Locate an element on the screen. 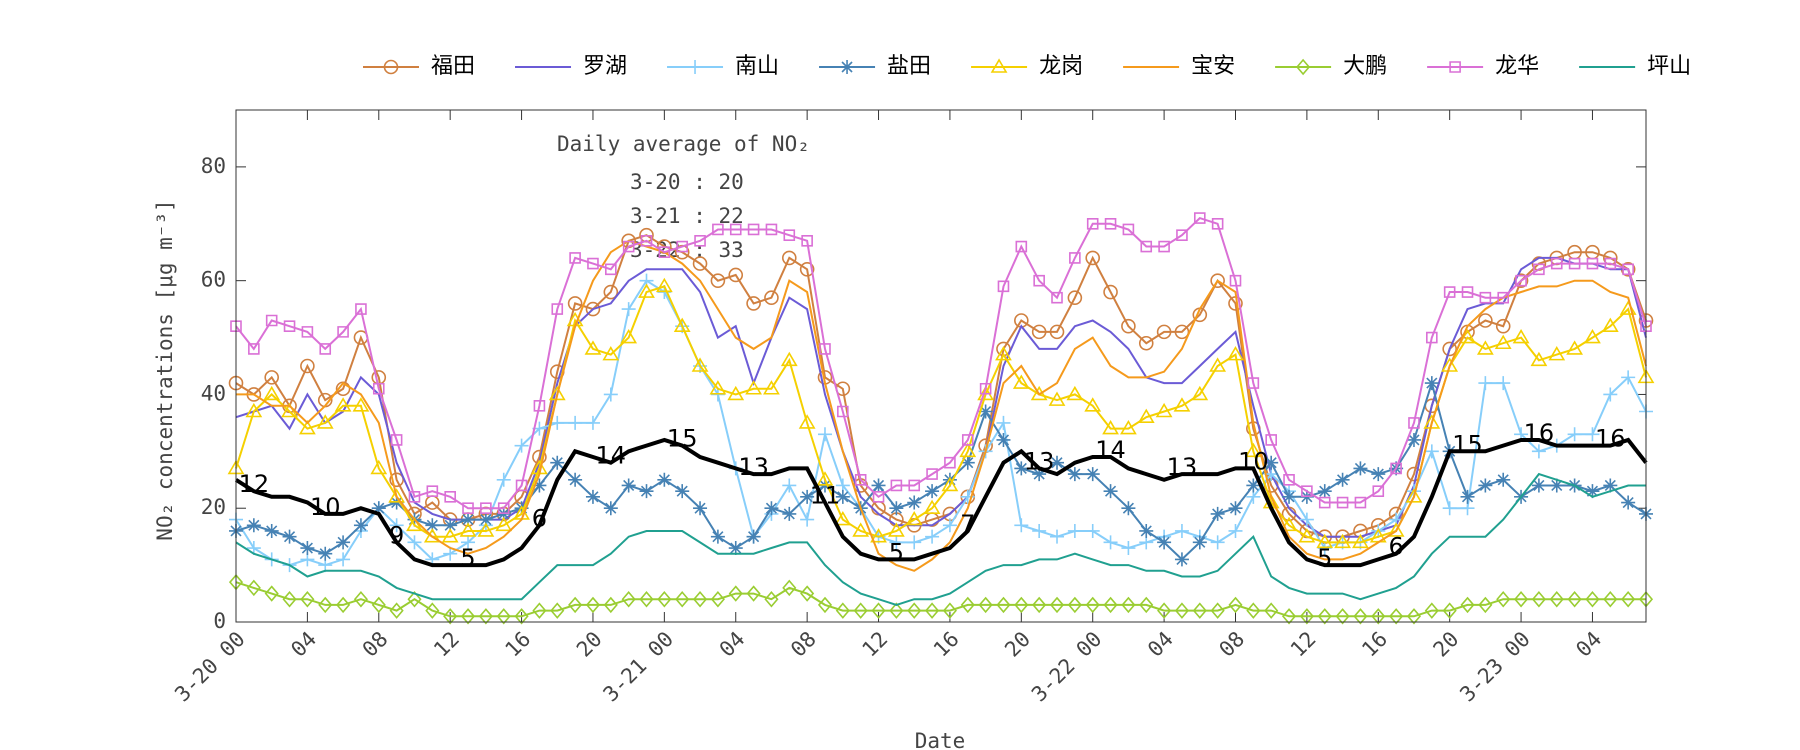 The width and height of the screenshot is (1800, 750). y-tick-label: 40 is located at coordinates (213, 393).